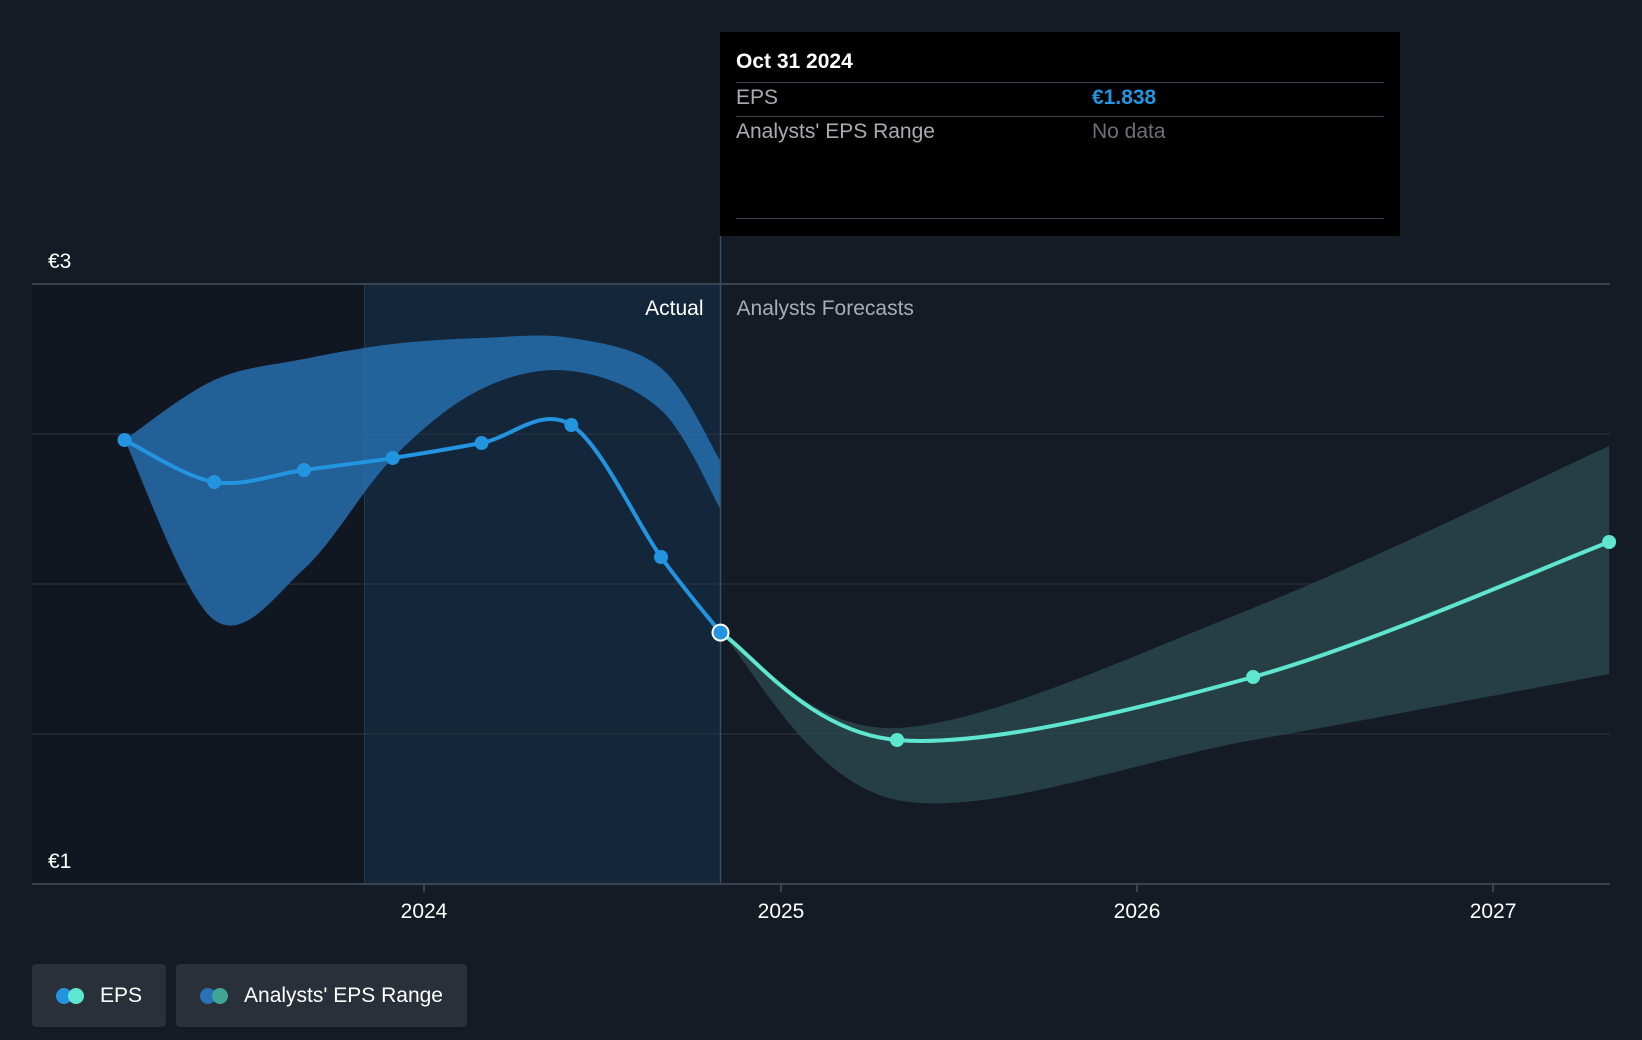 Image resolution: width=1642 pixels, height=1040 pixels. Describe the element at coordinates (720, 632) in the screenshot. I see `eps-highlight-point` at that location.